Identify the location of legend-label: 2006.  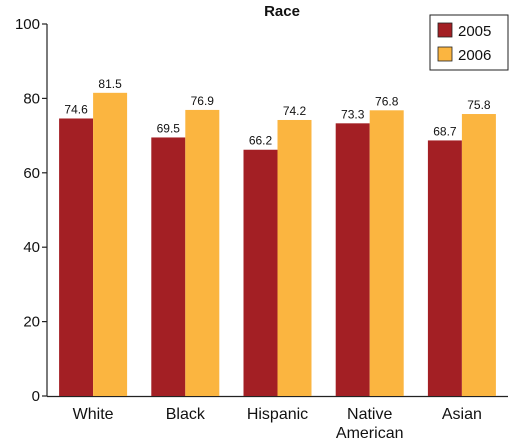
(474, 55).